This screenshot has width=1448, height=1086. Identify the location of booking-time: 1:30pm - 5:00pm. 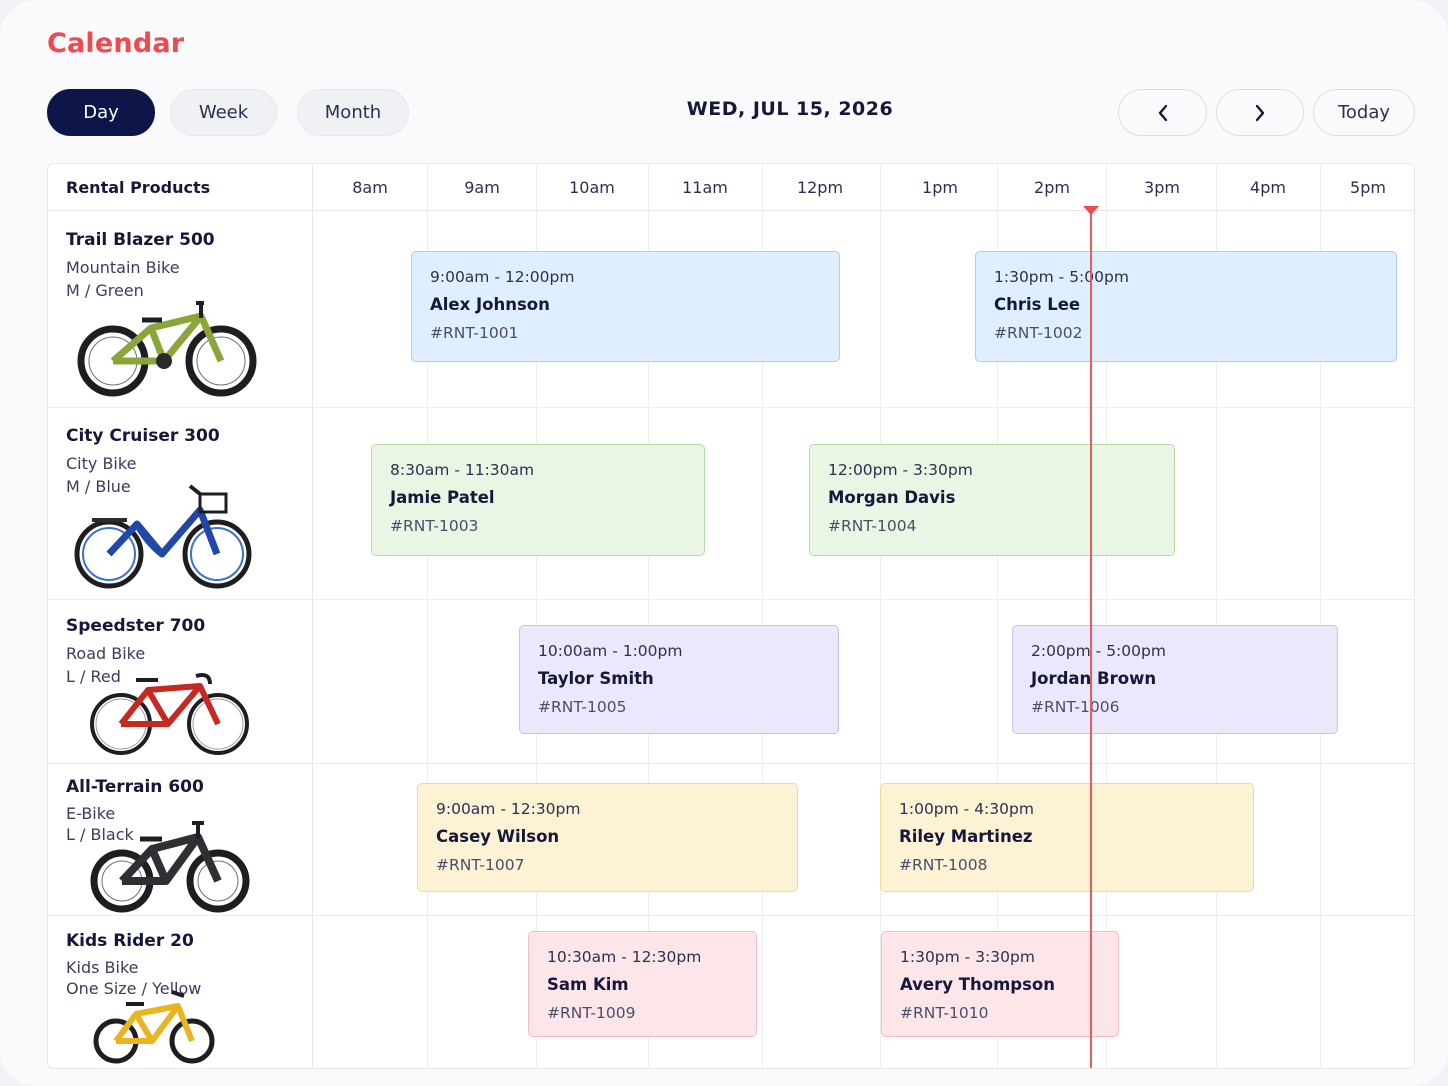
(1061, 277).